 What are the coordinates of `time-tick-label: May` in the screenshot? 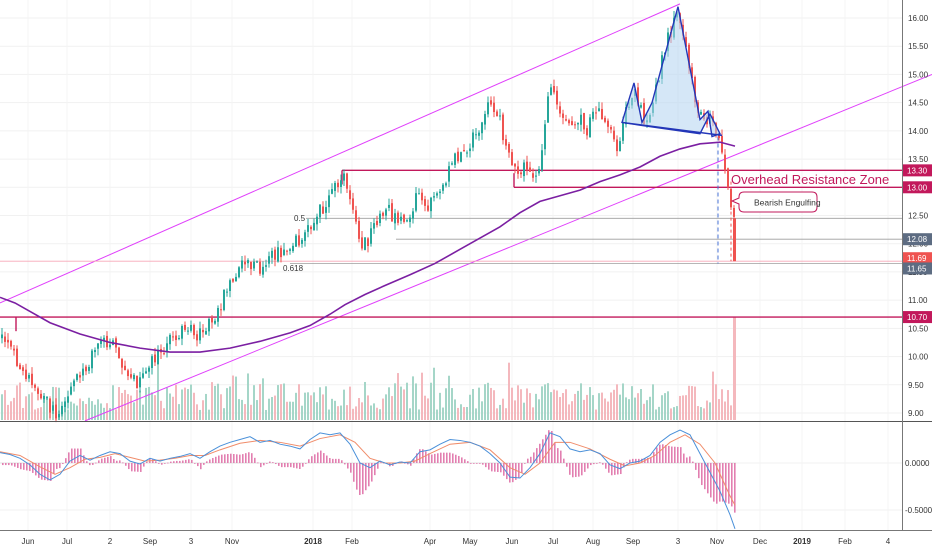 It's located at (469, 541).